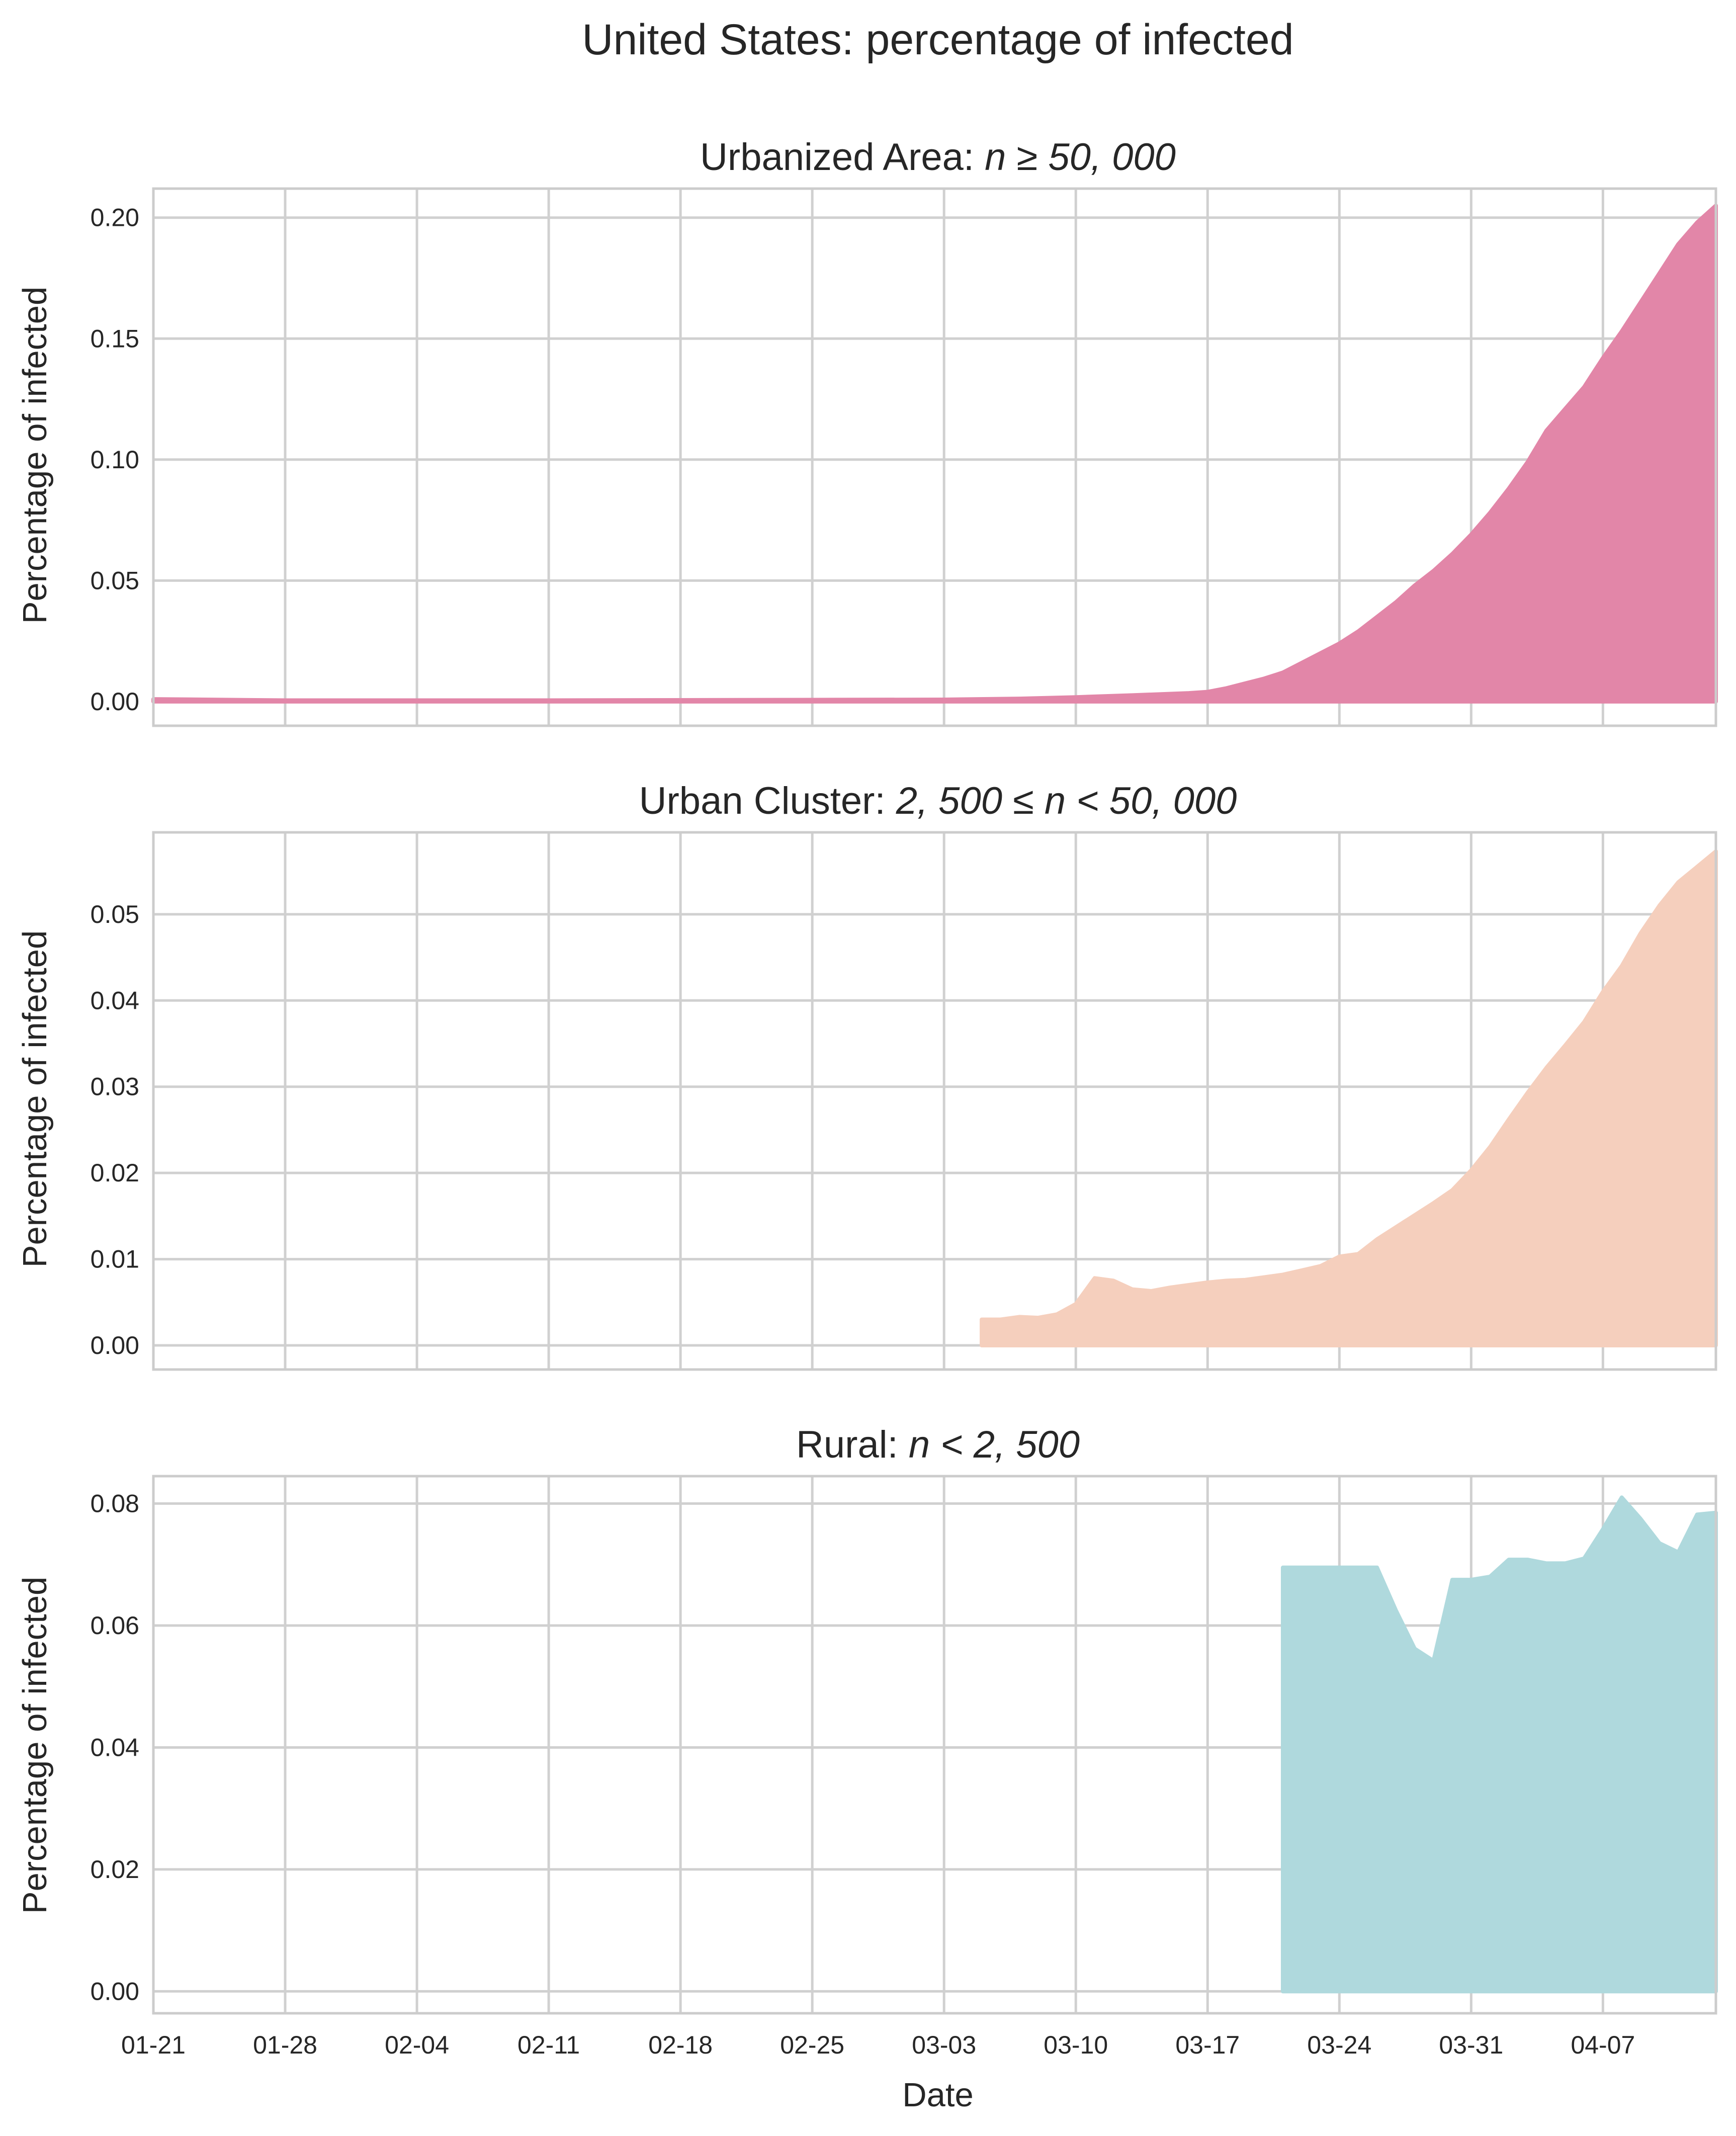  Describe the element at coordinates (35, 455) in the screenshot. I see `panel-1-ylabel: Percentage of infected` at that location.